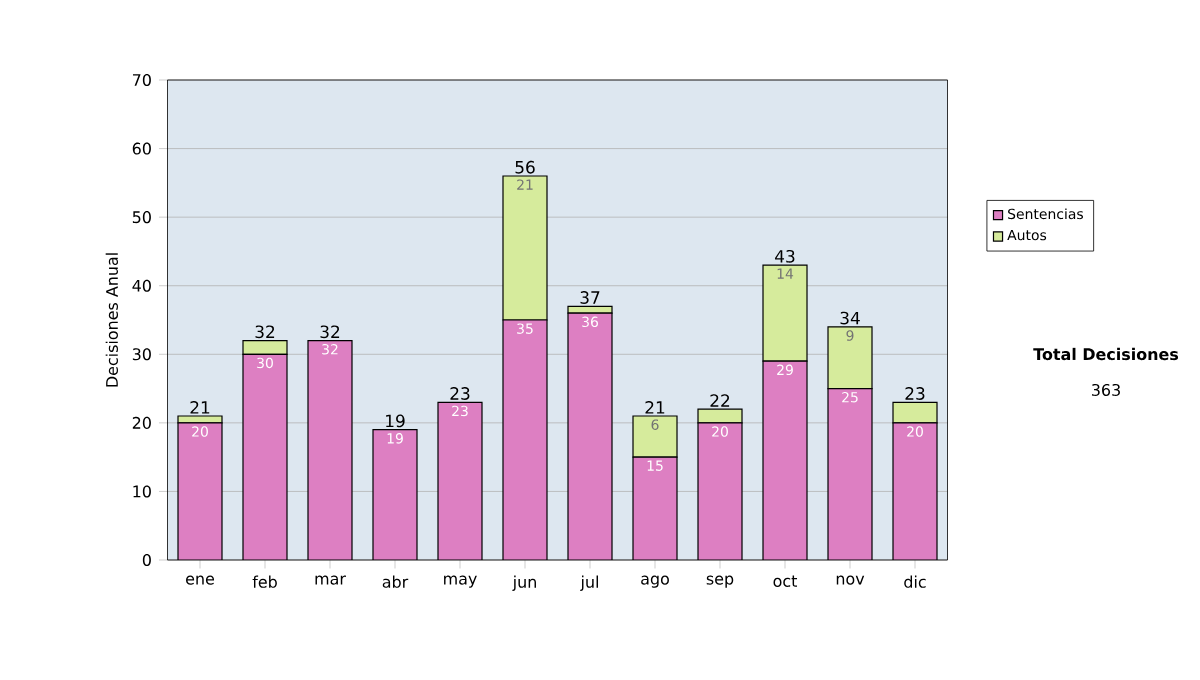  Describe the element at coordinates (720, 400) in the screenshot. I see `total-label: 22` at that location.